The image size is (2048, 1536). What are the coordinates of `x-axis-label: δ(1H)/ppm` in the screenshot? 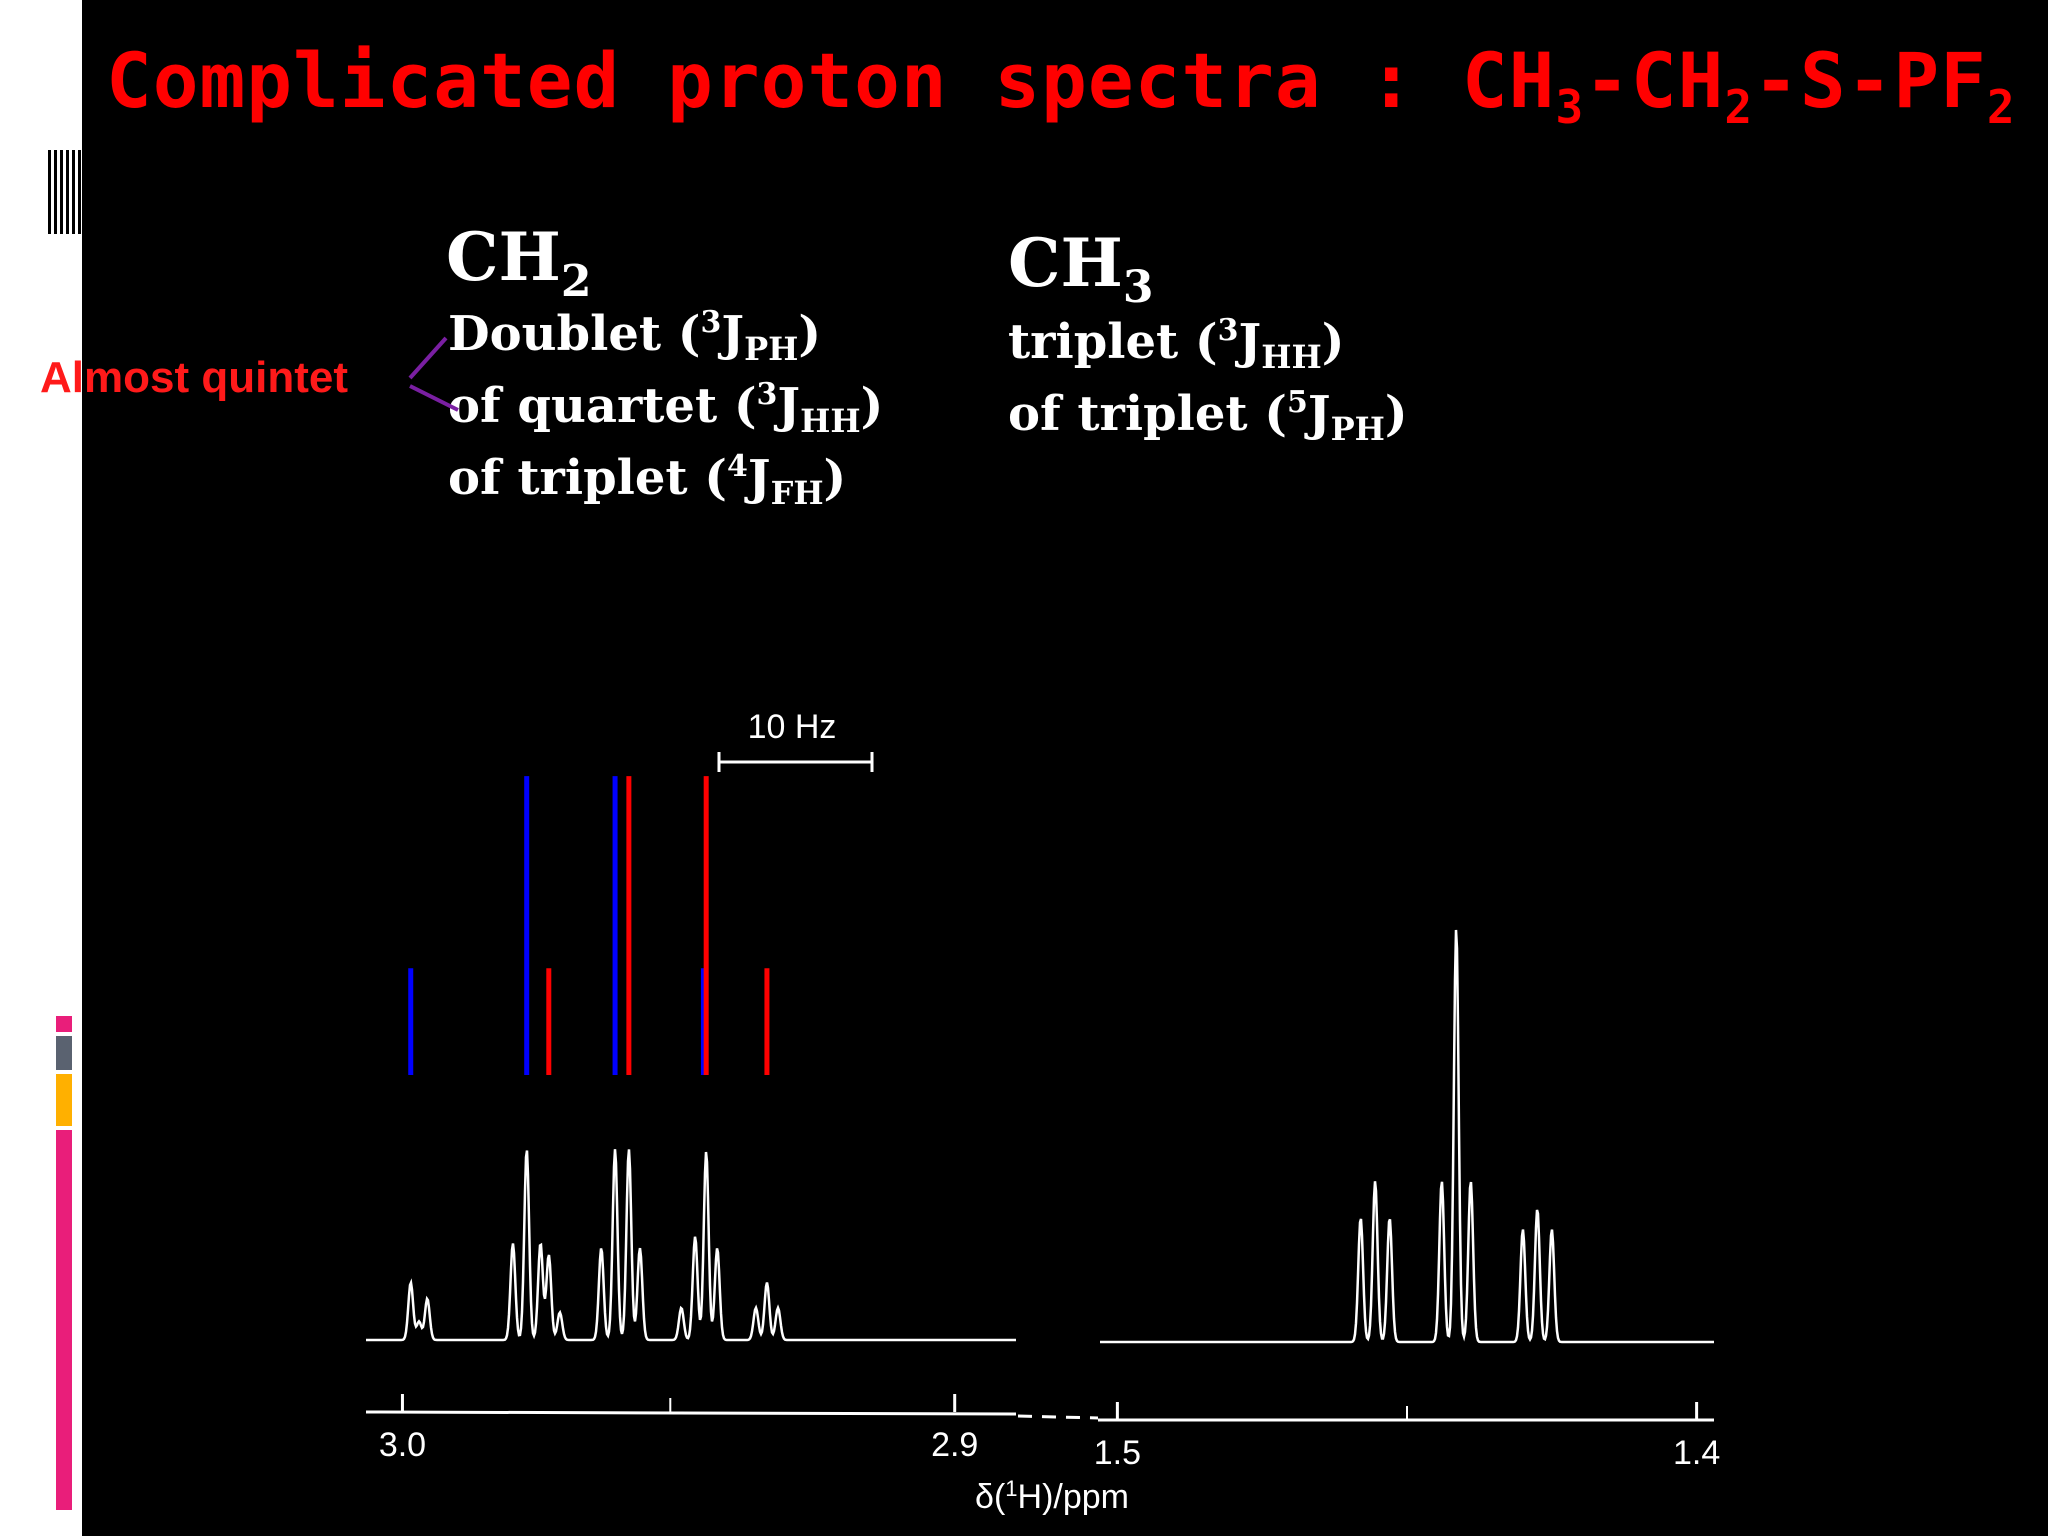 It's located at (1052, 1496).